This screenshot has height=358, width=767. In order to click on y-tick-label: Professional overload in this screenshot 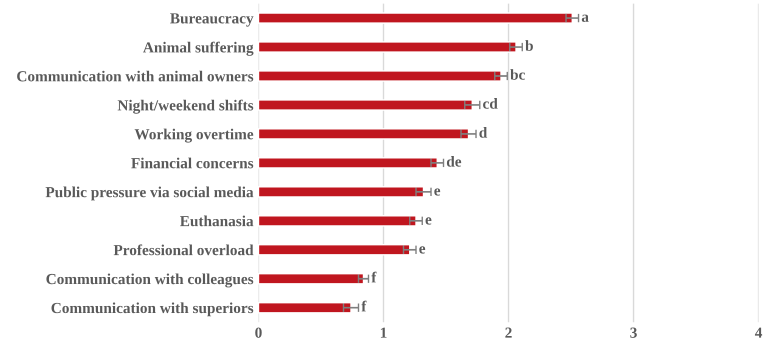, I will do `click(184, 250)`.